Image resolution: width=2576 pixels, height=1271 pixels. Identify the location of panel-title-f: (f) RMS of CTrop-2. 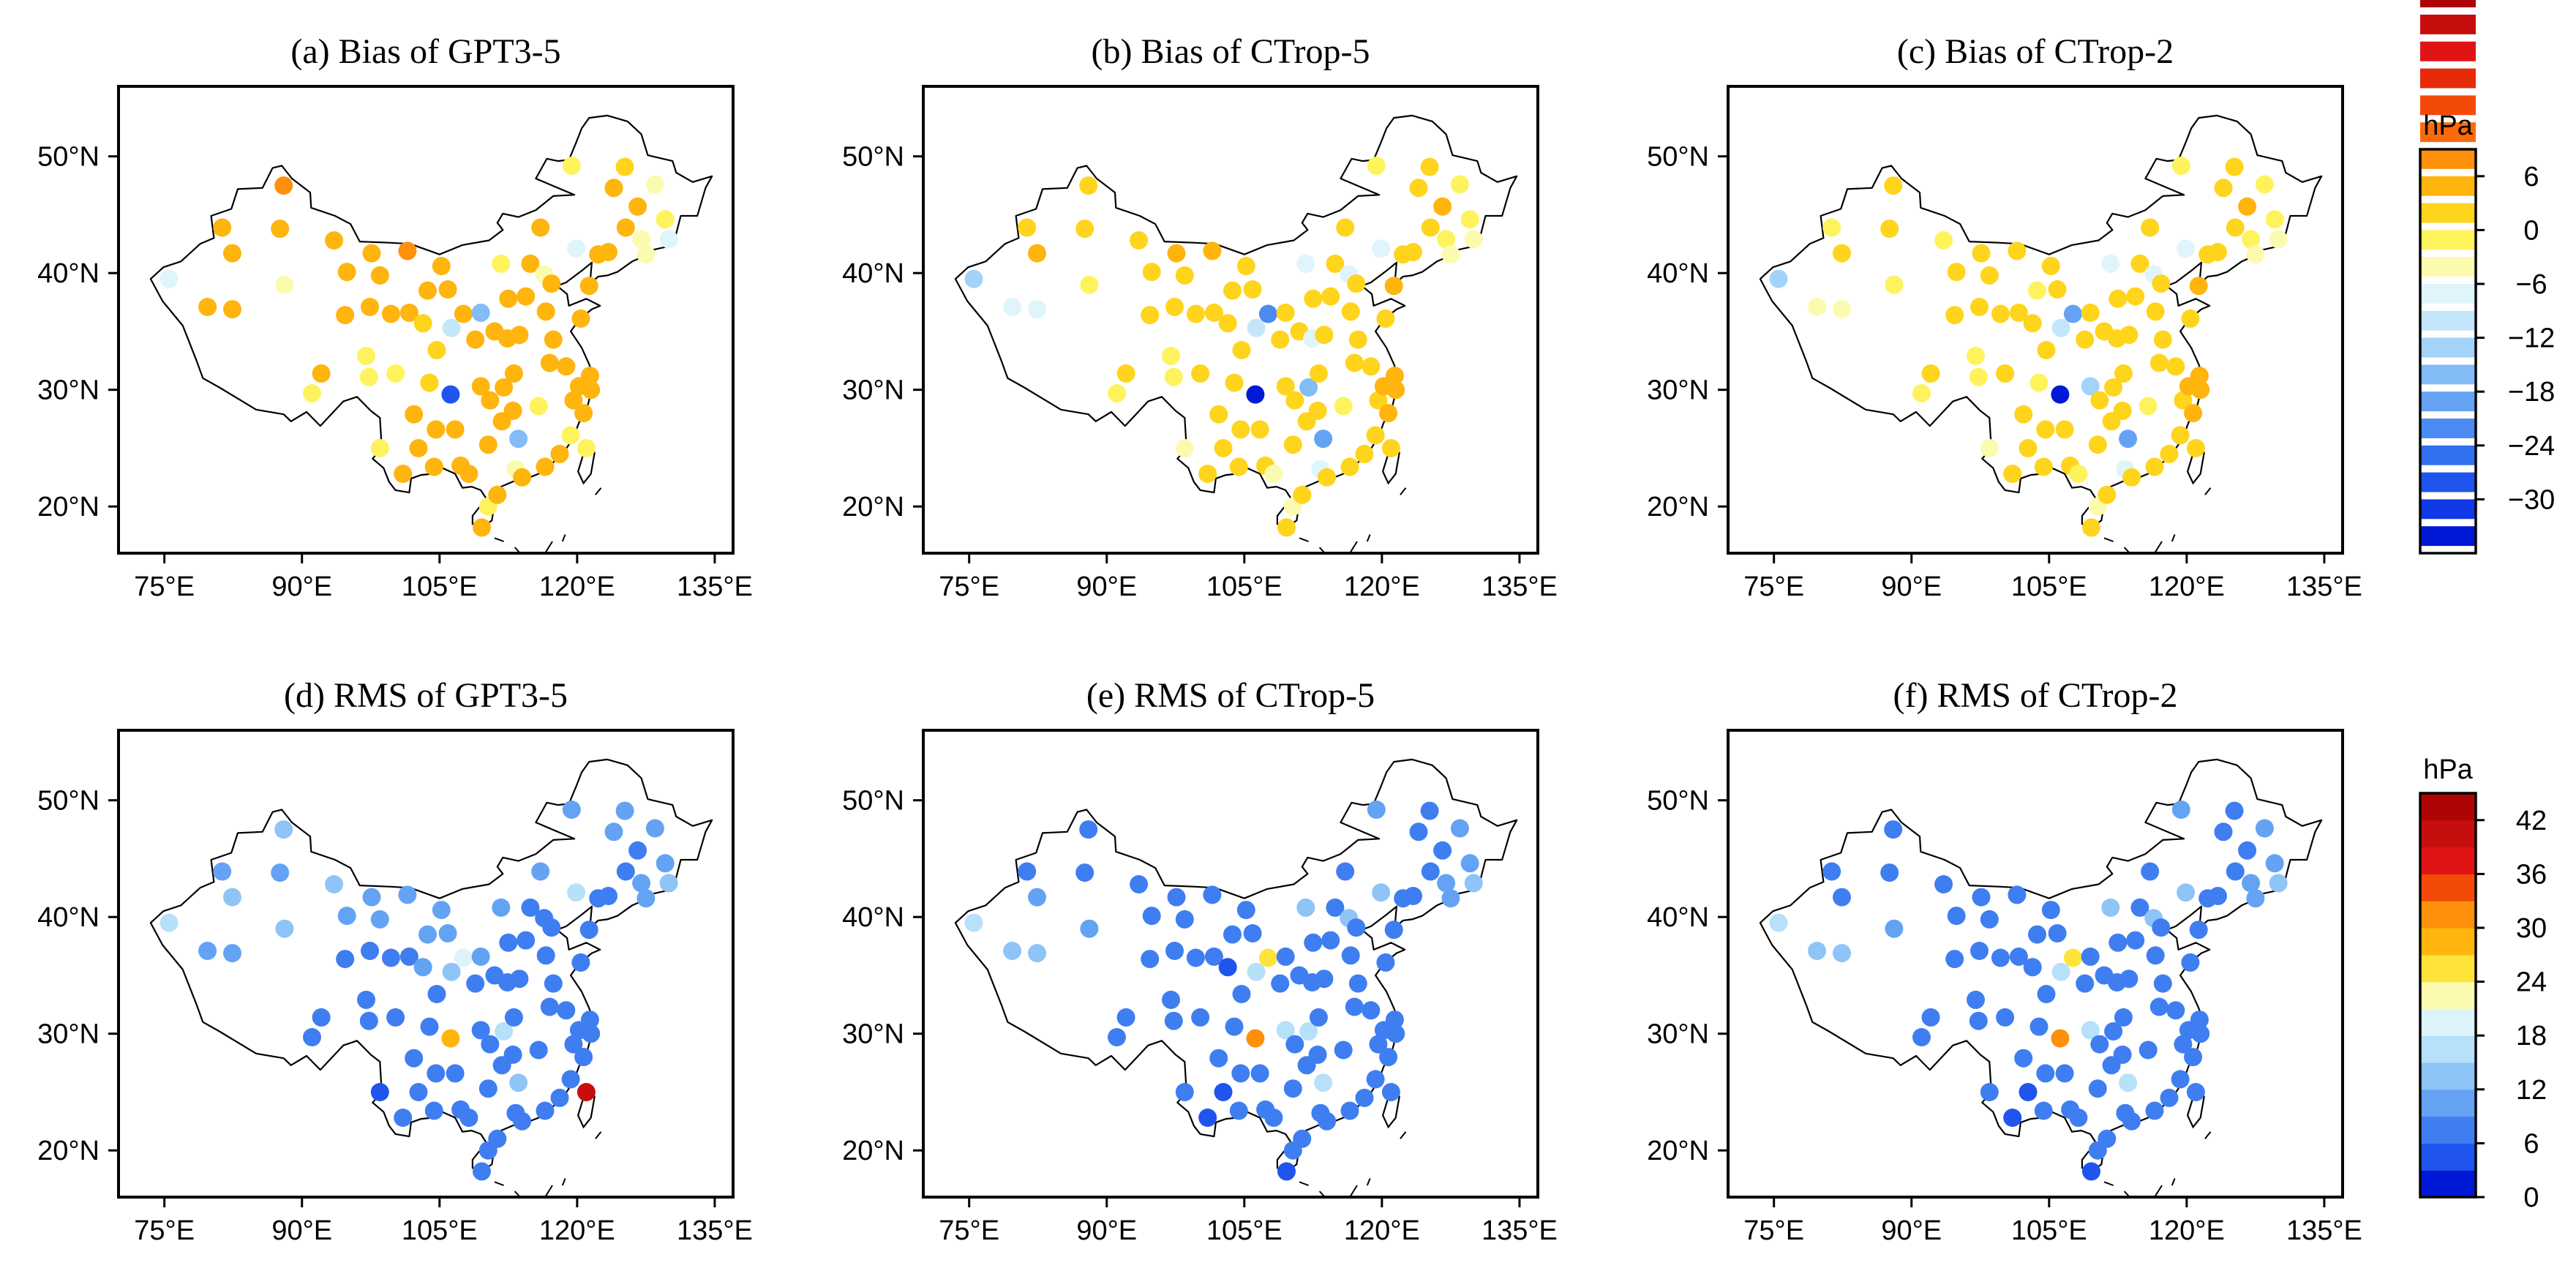
(2035, 695).